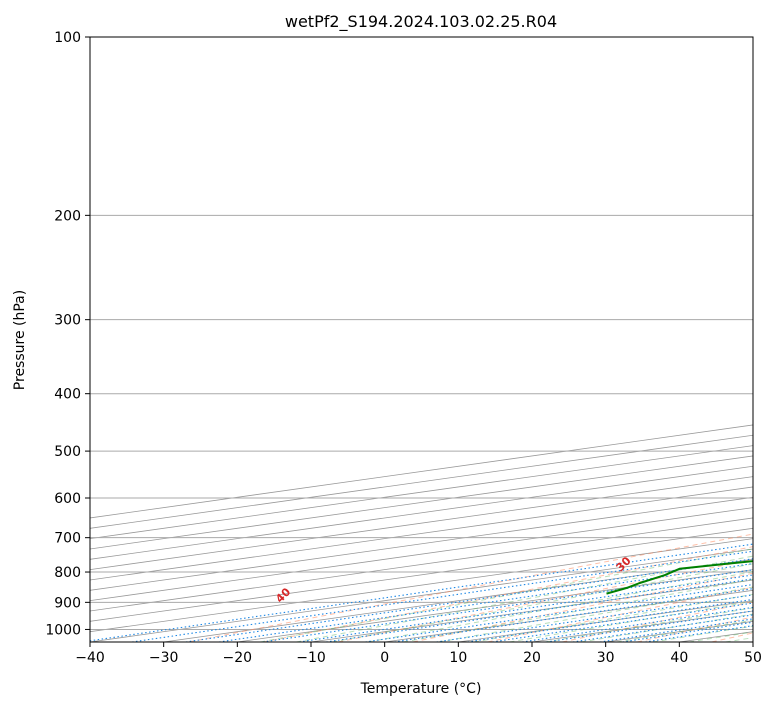  Describe the element at coordinates (238, 658) in the screenshot. I see `x-tick-label: −20` at that location.